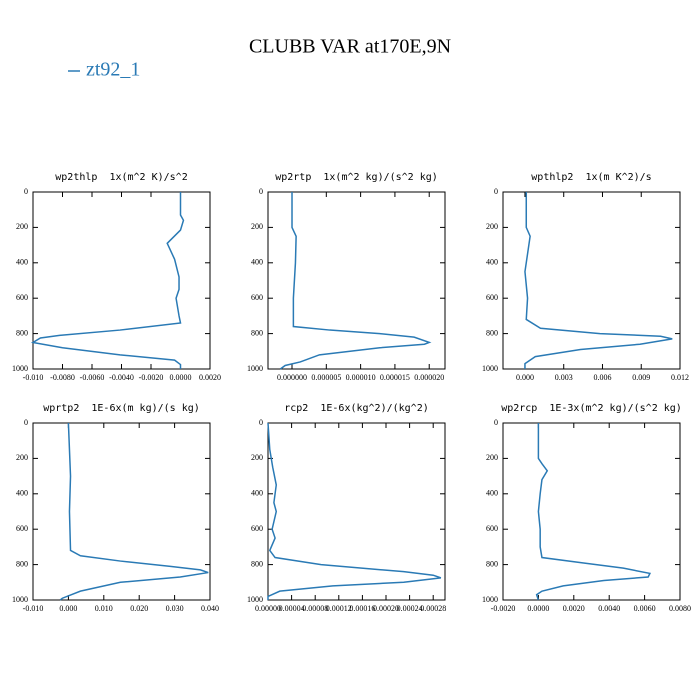 The width and height of the screenshot is (700, 700). Describe the element at coordinates (210, 608) in the screenshot. I see `x-tick-label: 0.040` at that location.